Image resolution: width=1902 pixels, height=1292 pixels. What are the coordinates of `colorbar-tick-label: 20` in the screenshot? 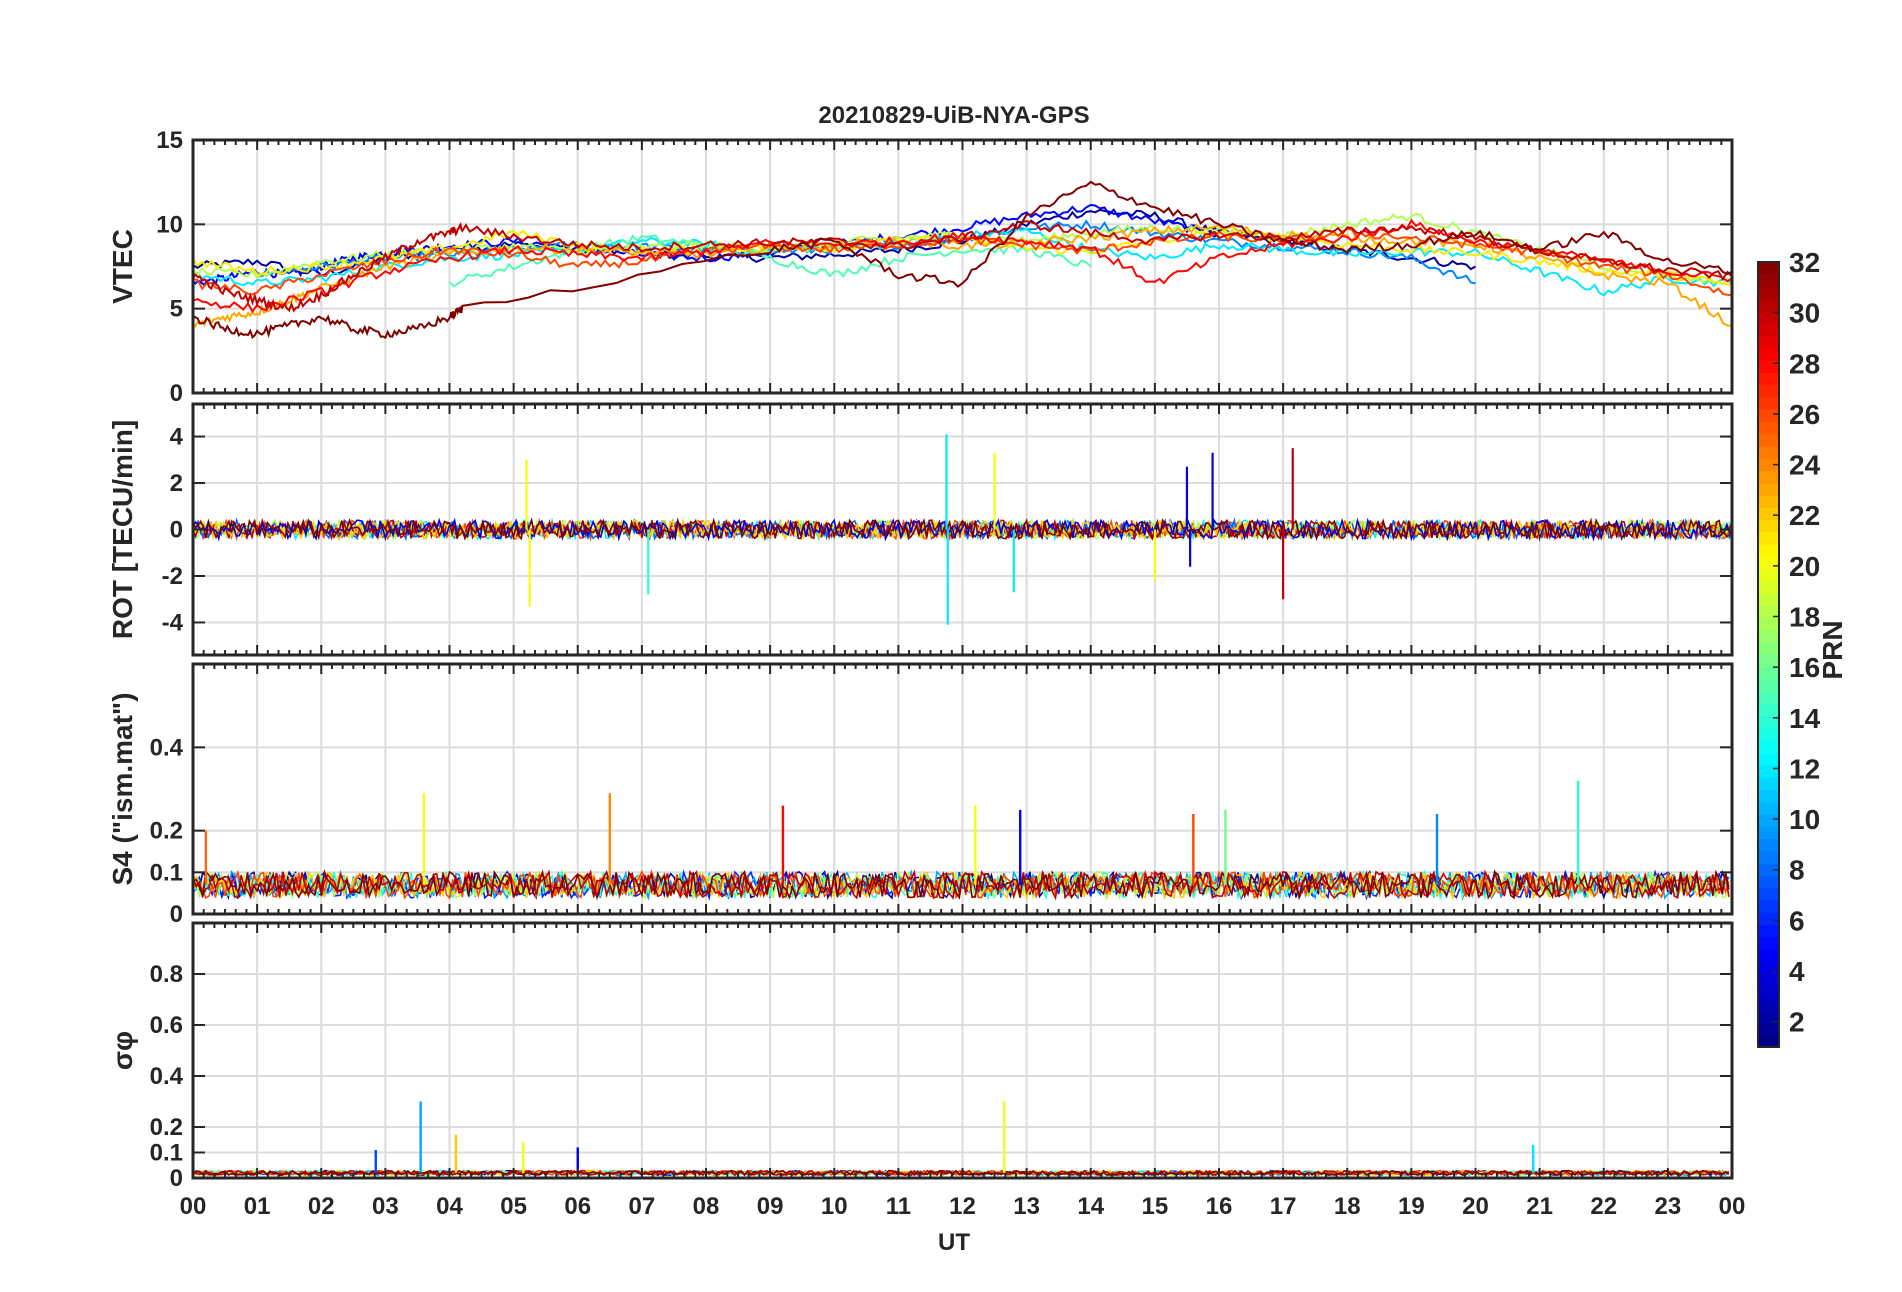 It's located at (1804, 566).